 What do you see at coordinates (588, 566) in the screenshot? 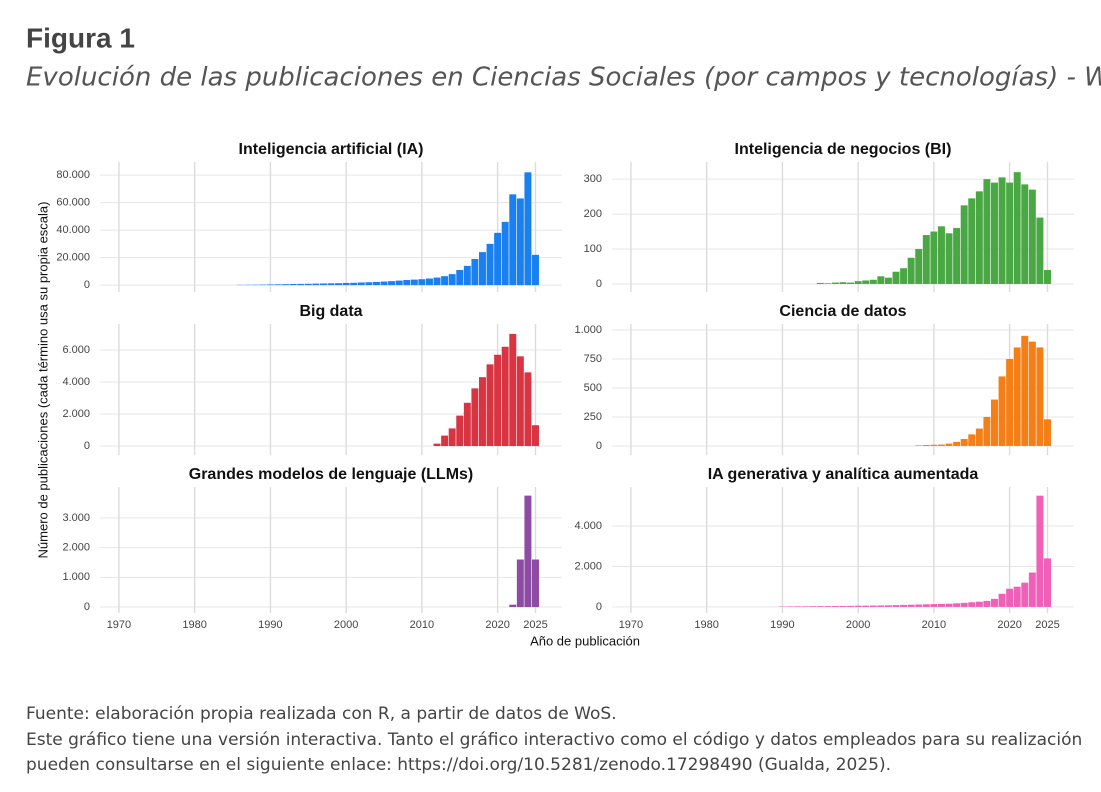
I see `y-tick-label: 2.000` at bounding box center [588, 566].